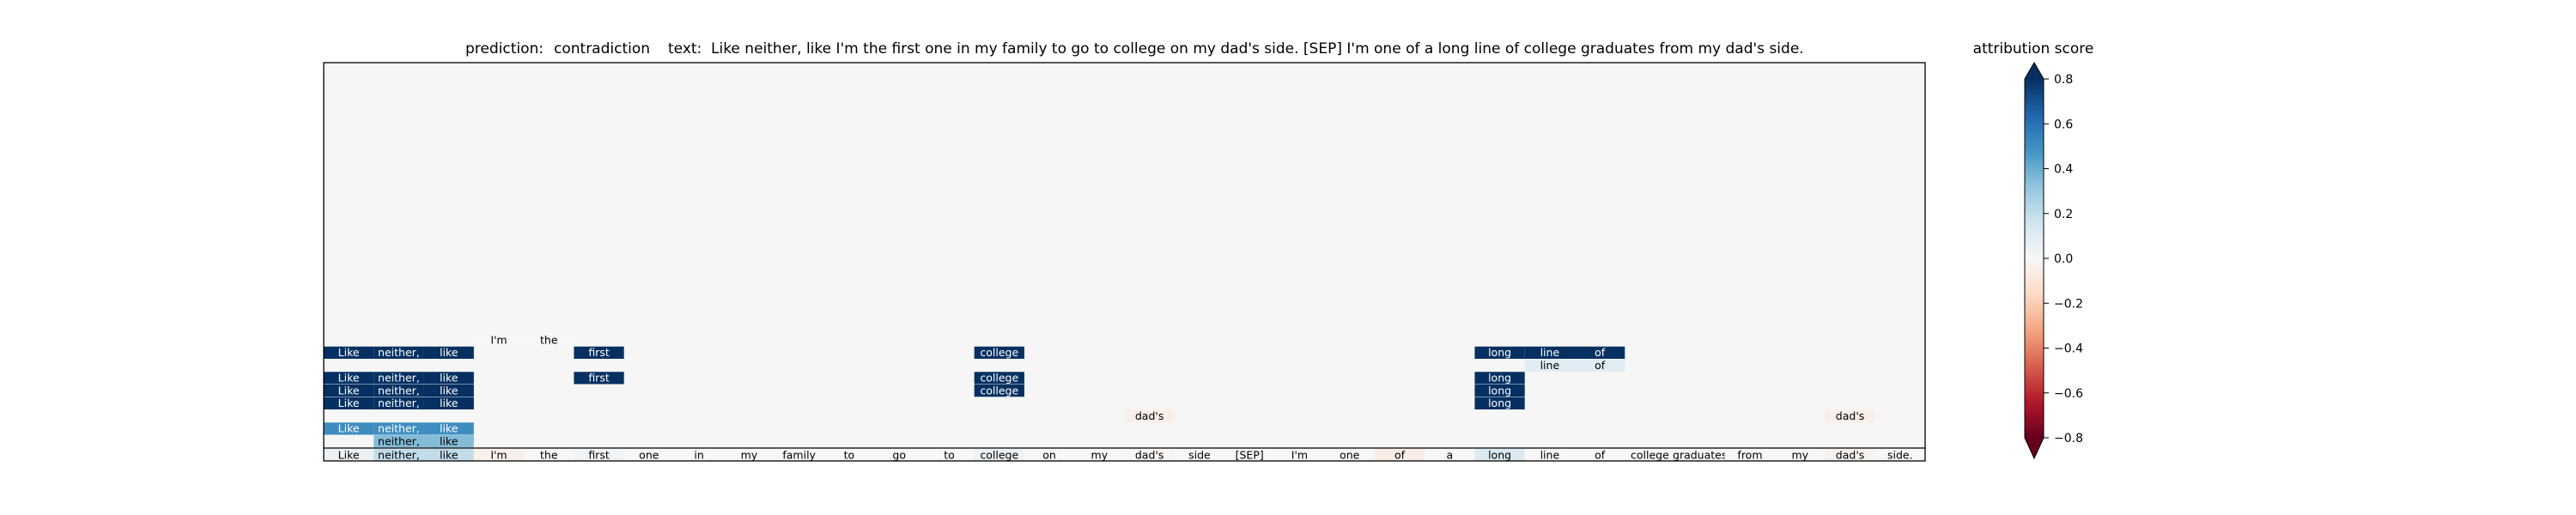 The height and width of the screenshot is (515, 2576). I want to click on colorbar-tick-label: 0.6, so click(2063, 124).